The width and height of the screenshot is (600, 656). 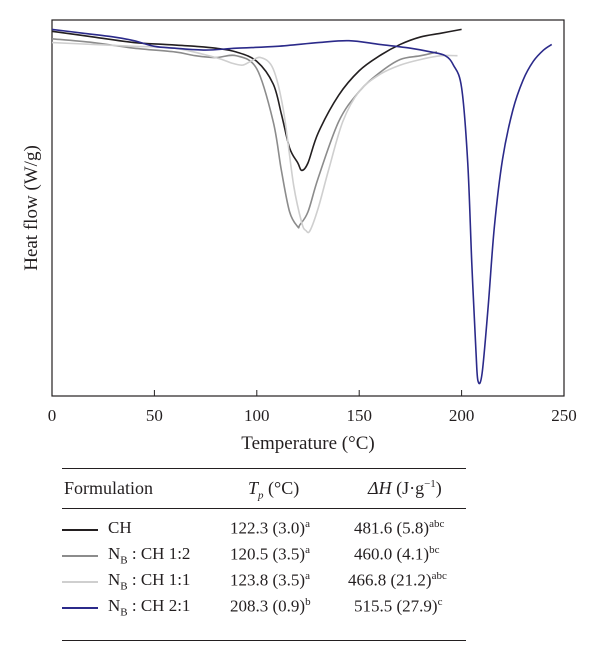 I want to click on table-top-rule, so click(x=264, y=468).